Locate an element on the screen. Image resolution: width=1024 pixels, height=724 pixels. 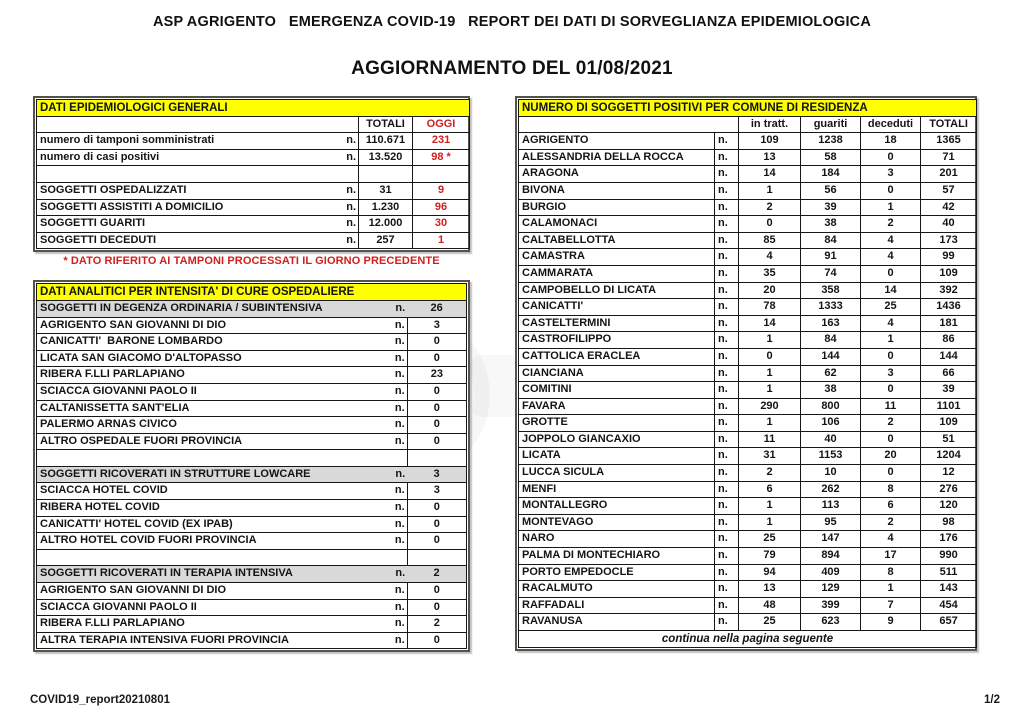
table-row: ALESSANDRIA DELLA ROCCA n. 13 58 0 71 is located at coordinates (748, 157).